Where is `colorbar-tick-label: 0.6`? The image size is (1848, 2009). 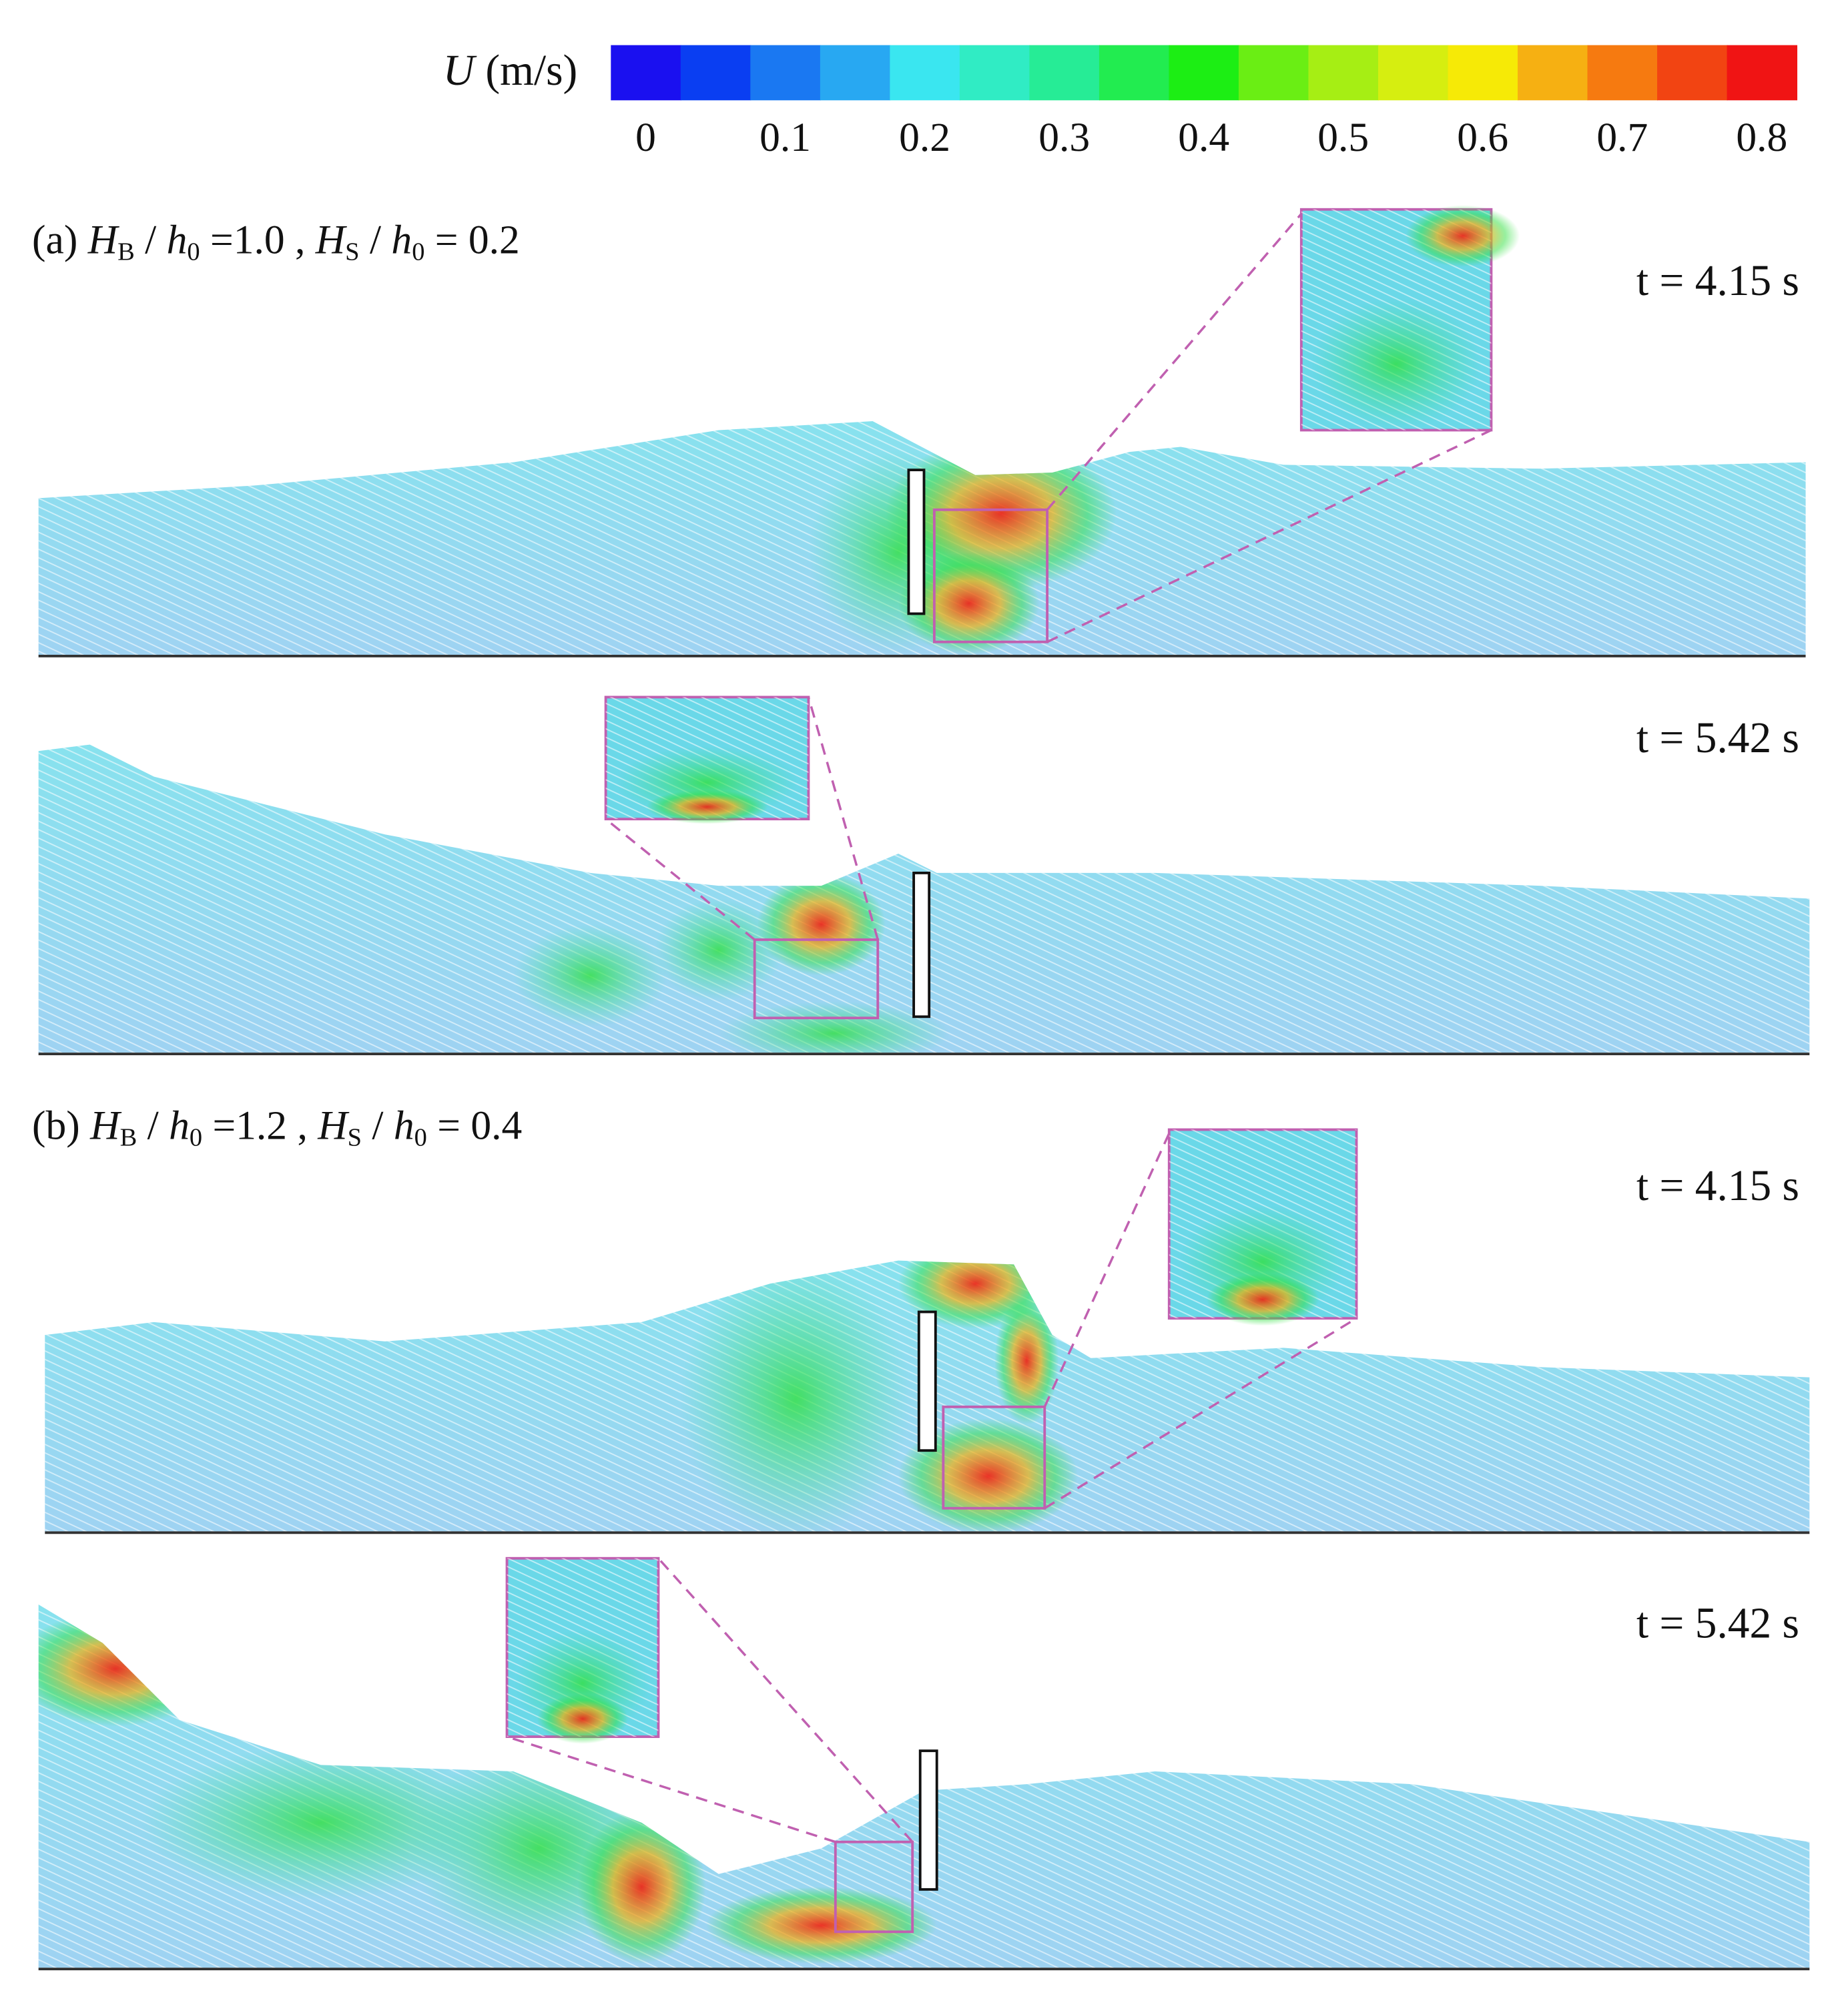
colorbar-tick-label: 0.6 is located at coordinates (1482, 137).